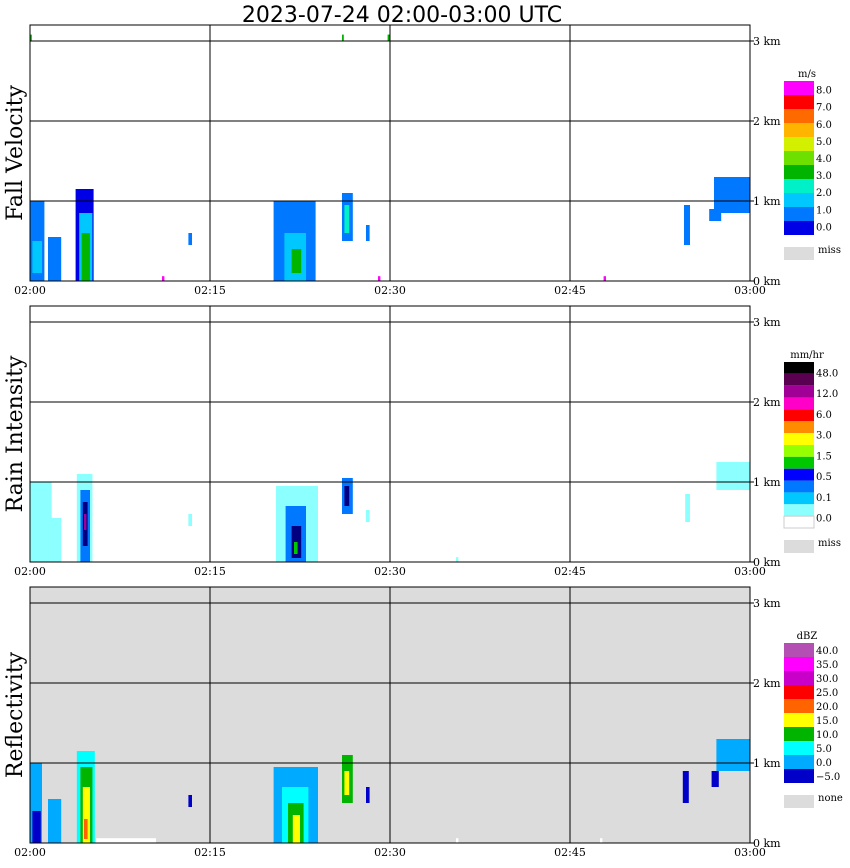 The width and height of the screenshot is (850, 868). What do you see at coordinates (824, 498) in the screenshot?
I see `colorbar-label: 0.1` at bounding box center [824, 498].